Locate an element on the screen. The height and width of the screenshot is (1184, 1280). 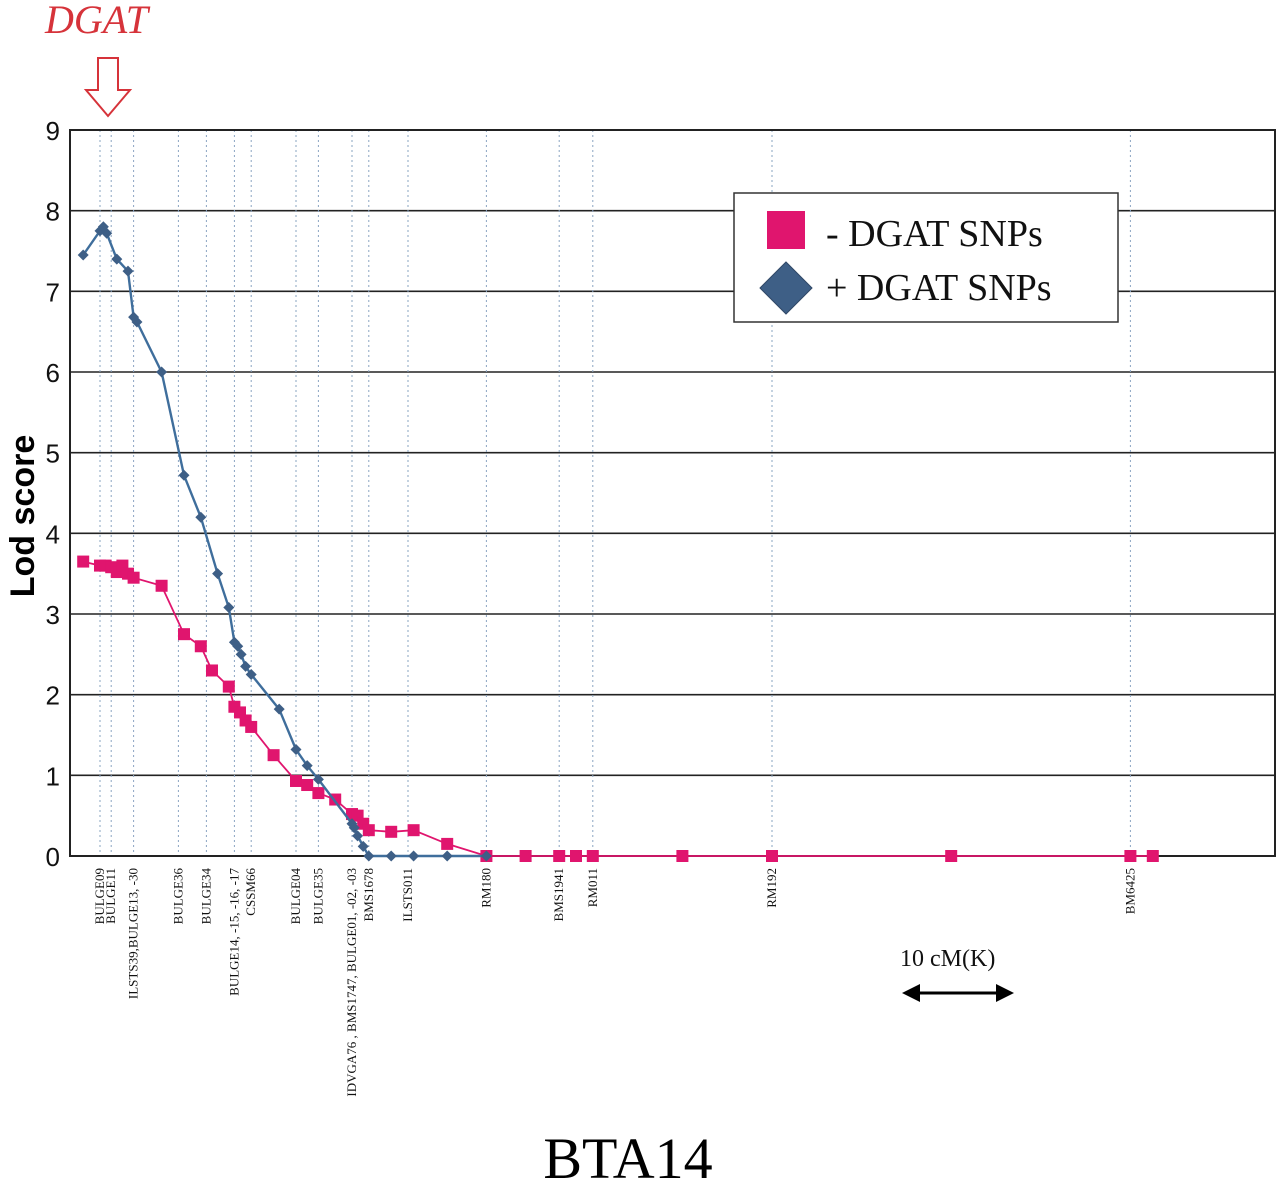
y-tick-label: 3 is located at coordinates (53, 615).